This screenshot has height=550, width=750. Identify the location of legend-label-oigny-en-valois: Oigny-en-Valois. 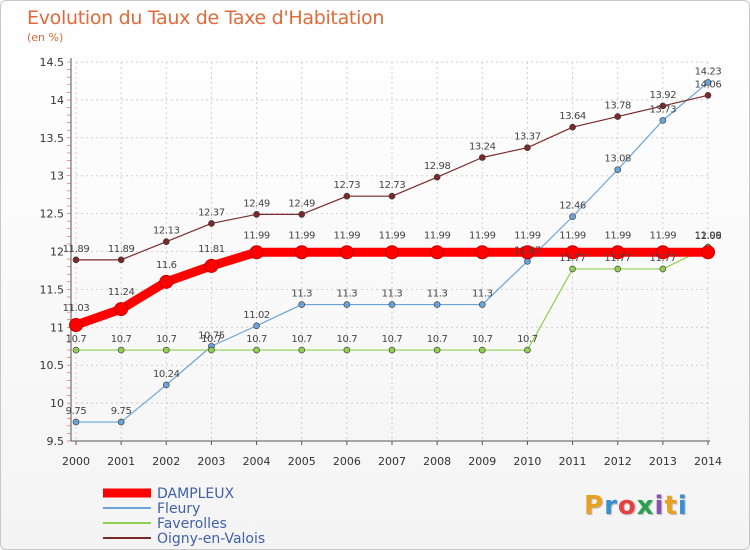
(211, 539).